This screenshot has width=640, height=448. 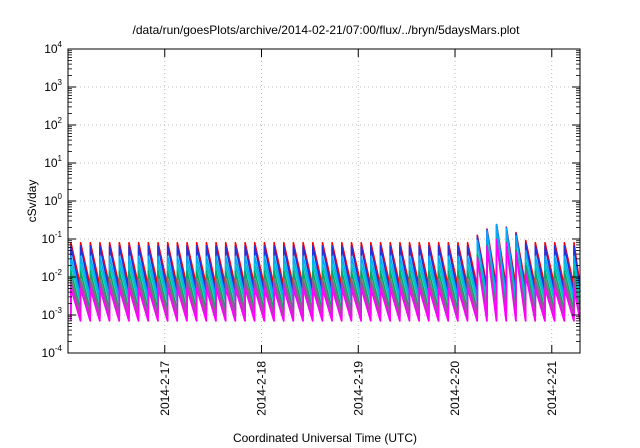 I want to click on y-tick-label: 10⁰, so click(x=53, y=200).